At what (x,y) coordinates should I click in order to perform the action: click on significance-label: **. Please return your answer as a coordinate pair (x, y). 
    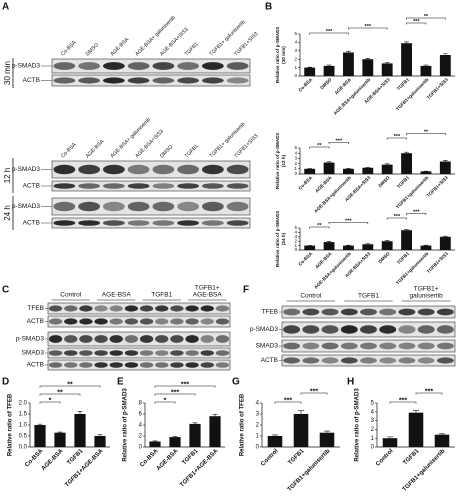
    Looking at the image, I should click on (70, 384).